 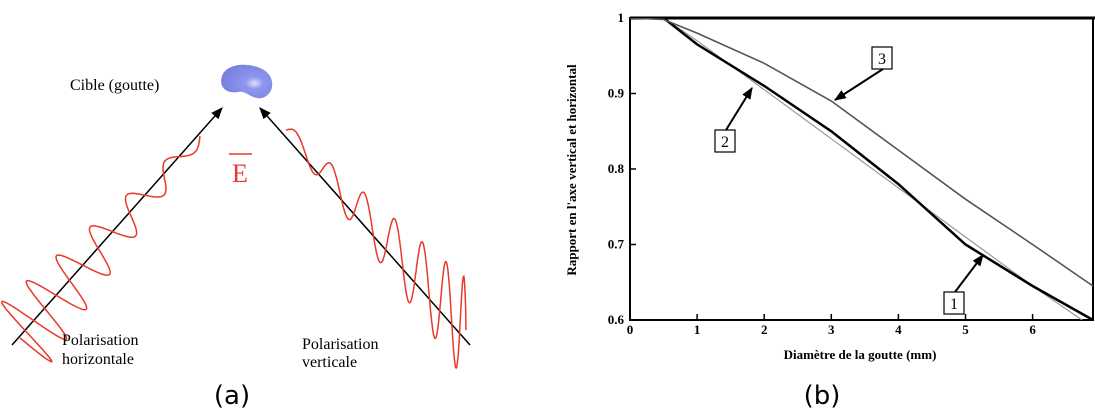 I want to click on y-tick-label: 0.9, so click(x=616, y=93).